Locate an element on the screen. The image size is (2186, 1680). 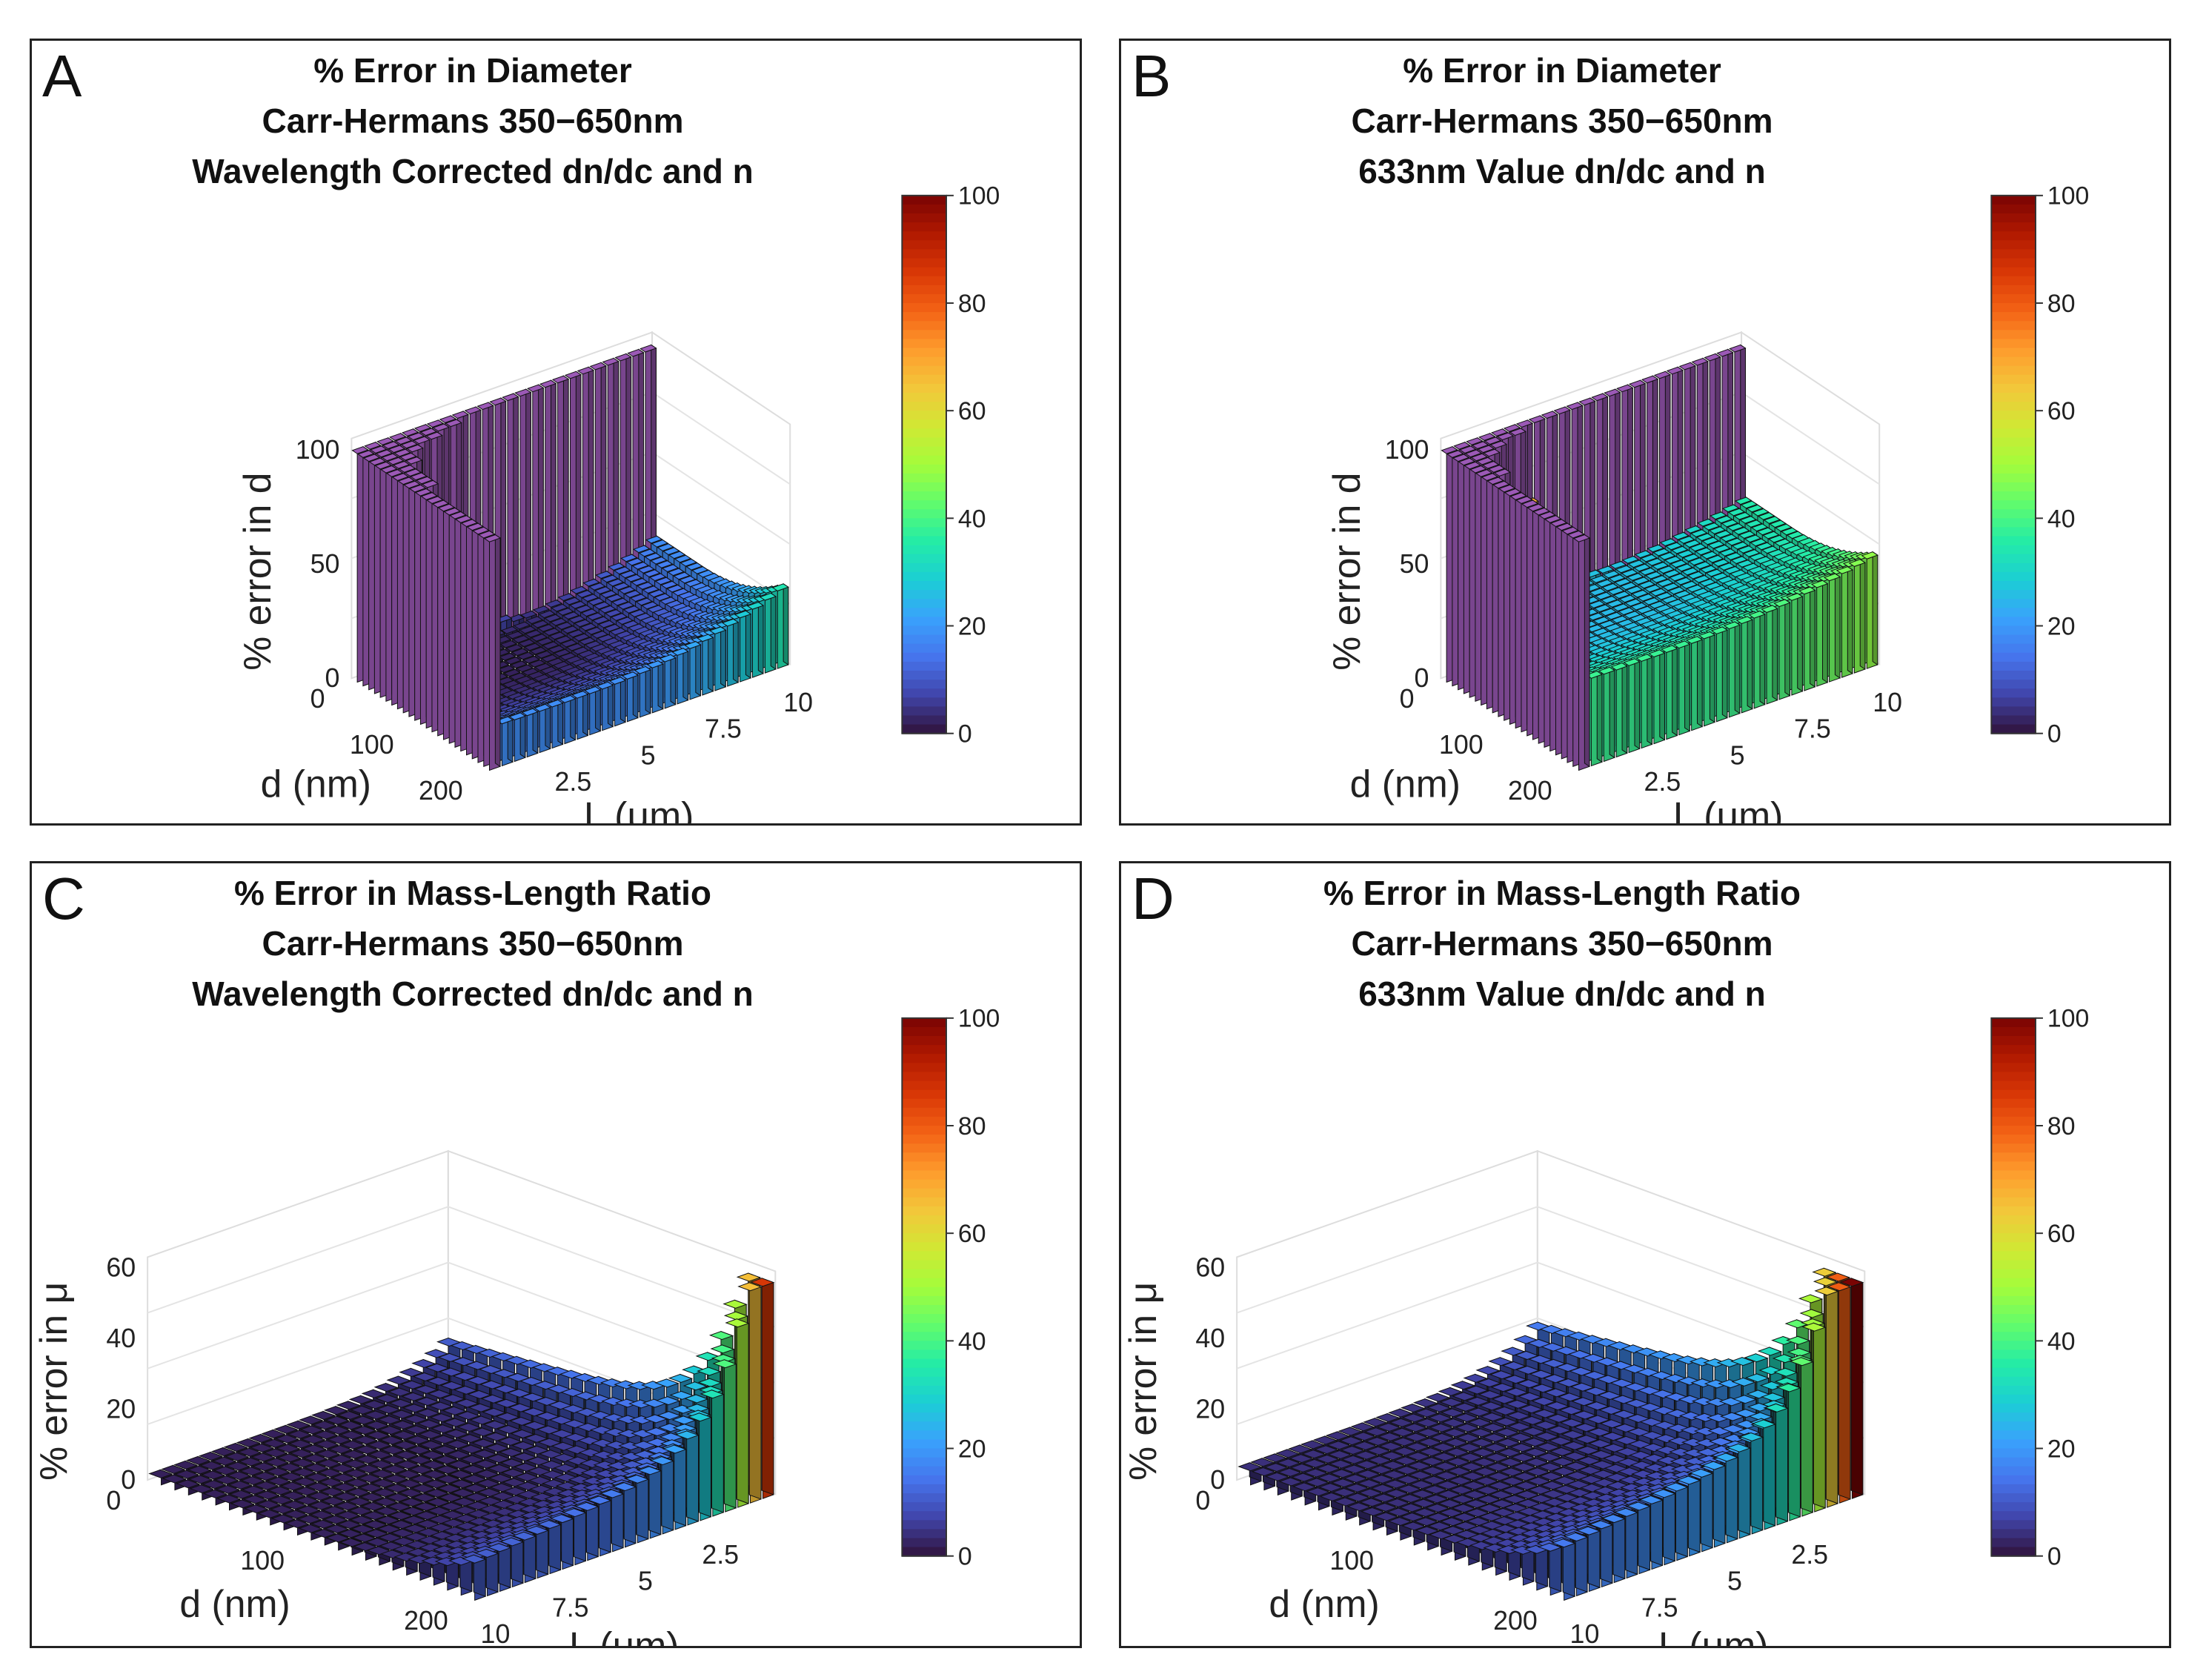
chart-b-z-tick: 50 is located at coordinates (1414, 564).